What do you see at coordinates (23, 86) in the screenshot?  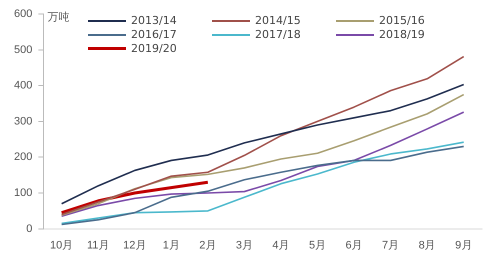 I see `y-tick-label: 400` at bounding box center [23, 86].